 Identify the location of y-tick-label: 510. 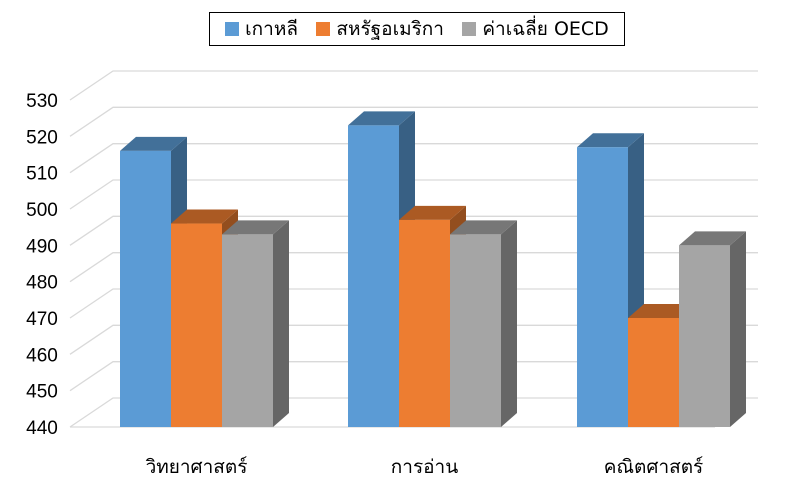
(42, 174).